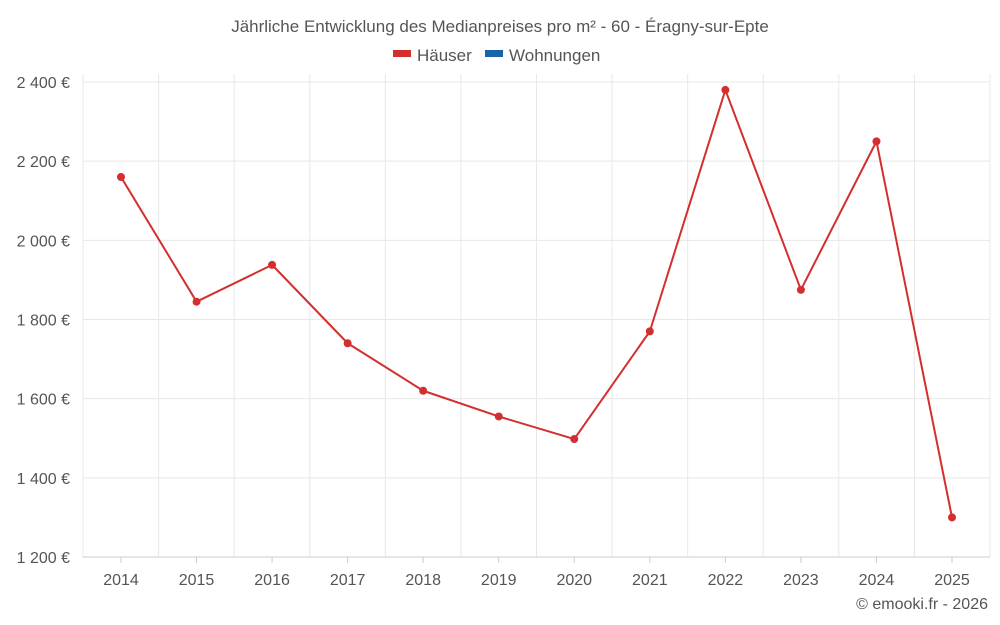 This screenshot has width=1000, height=625. I want to click on y-tick-label: 1 800 €, so click(43, 321).